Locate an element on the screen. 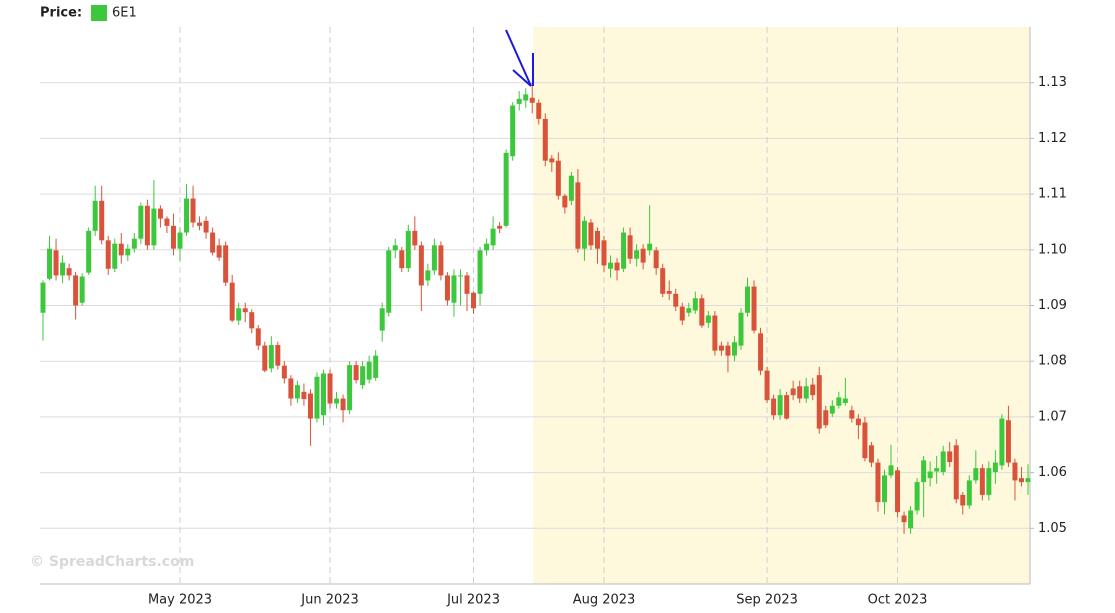 This screenshot has height=613, width=1115. x-tick-label: Sep 2023 is located at coordinates (767, 600).